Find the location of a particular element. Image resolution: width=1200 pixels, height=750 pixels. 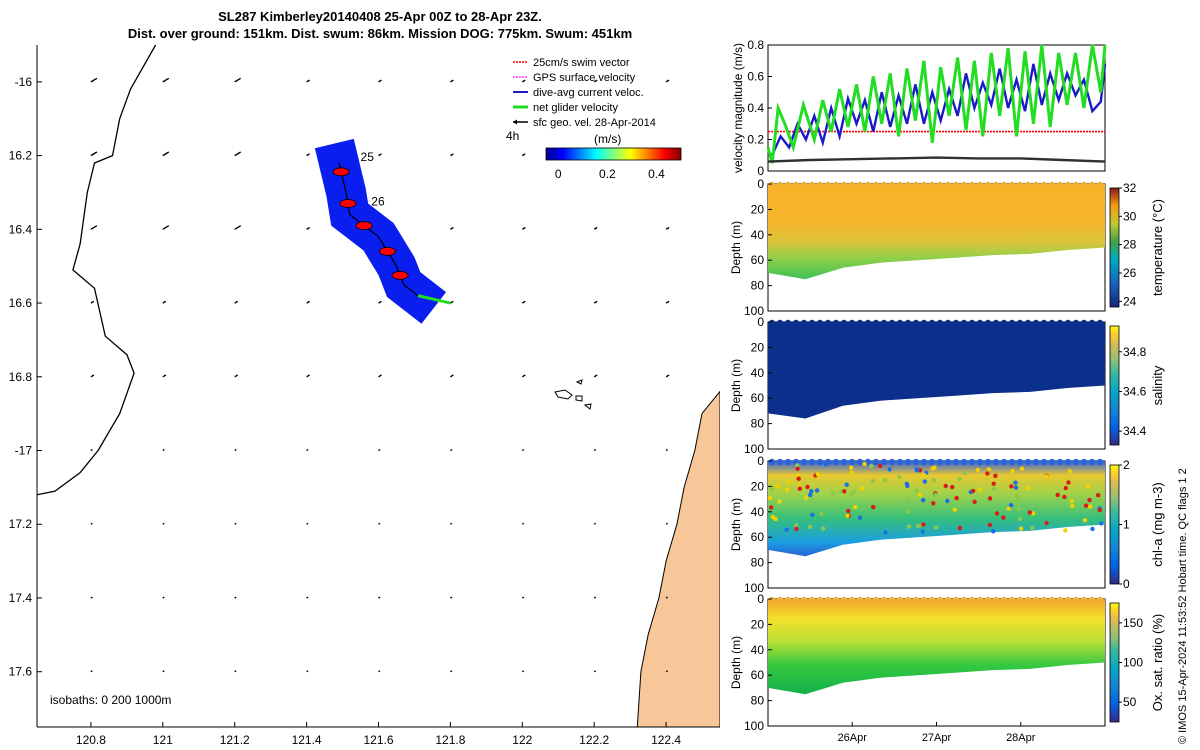

map-ytick-label: 17.2 is located at coordinates (21, 524).